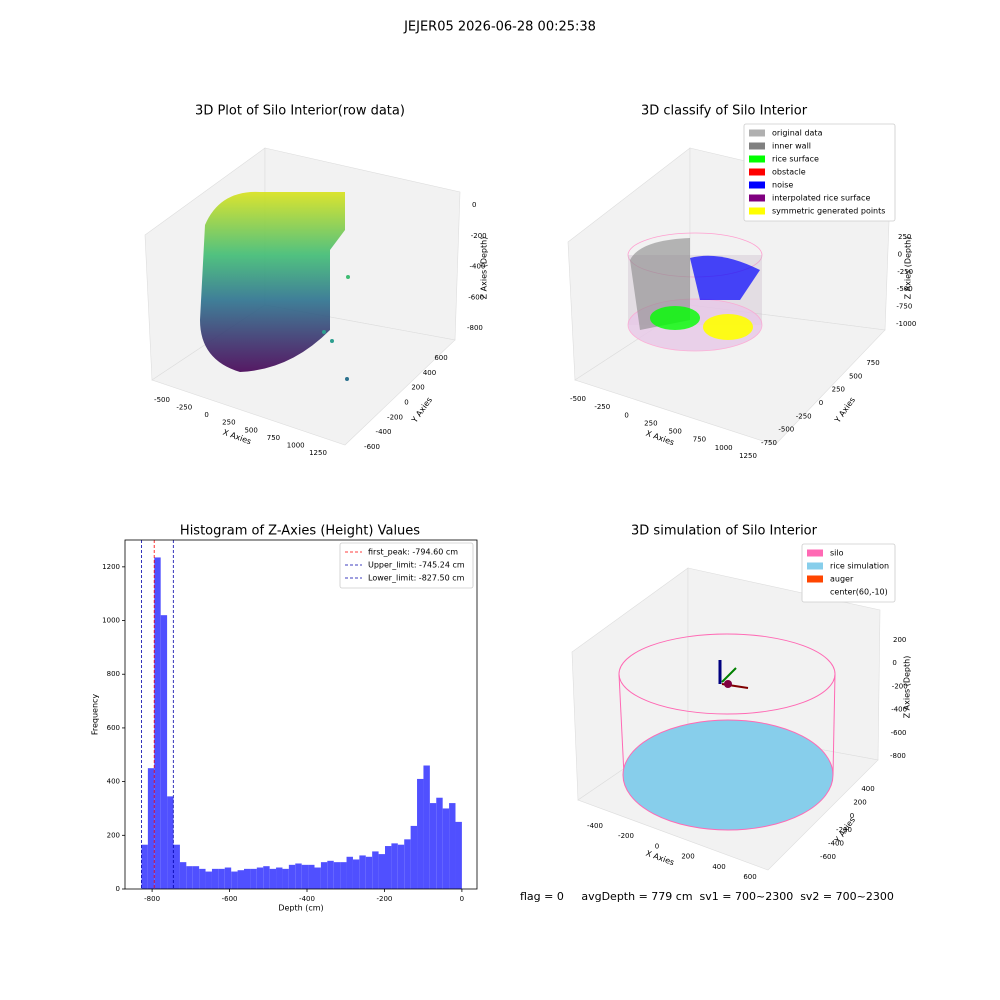 The image size is (1000, 1000). Describe the element at coordinates (695, 292) in the screenshot. I see `classified-cloud` at that location.